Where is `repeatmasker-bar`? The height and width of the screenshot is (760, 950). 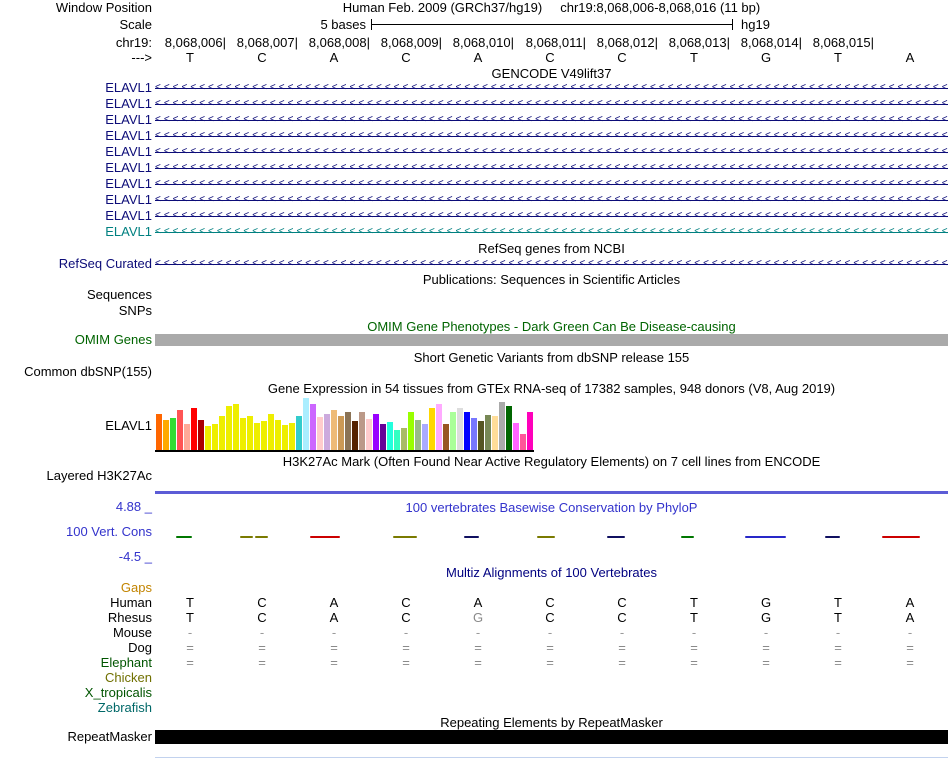 repeatmasker-bar is located at coordinates (551, 737).